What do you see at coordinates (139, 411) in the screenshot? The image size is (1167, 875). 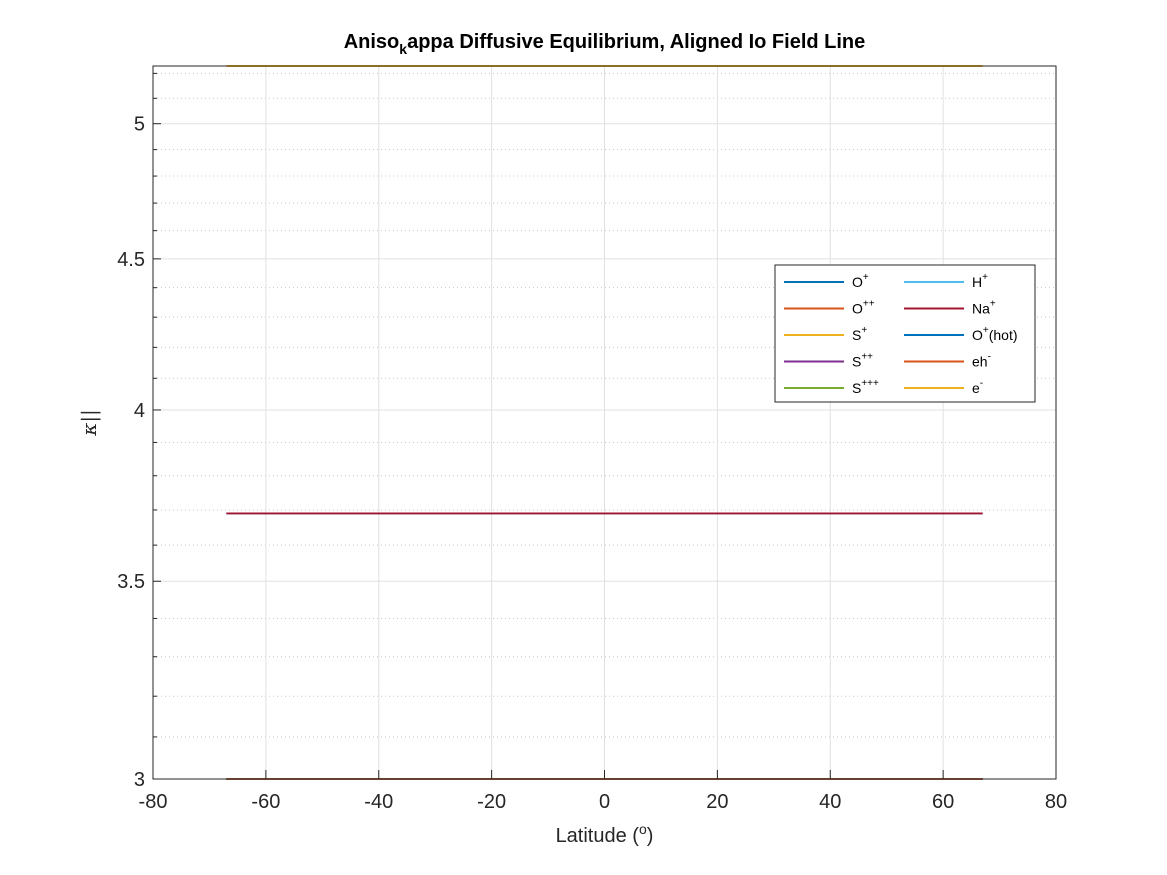 I see `y-tick-label: 4` at bounding box center [139, 411].